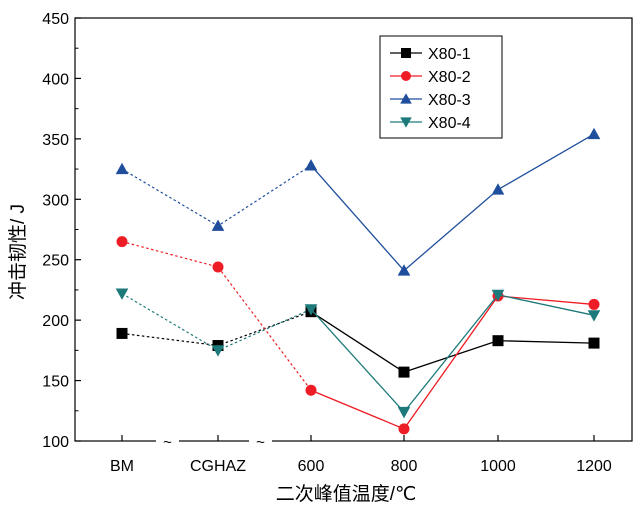 The image size is (637, 510). What do you see at coordinates (449, 123) in the screenshot?
I see `legend-label: X80-4` at bounding box center [449, 123].